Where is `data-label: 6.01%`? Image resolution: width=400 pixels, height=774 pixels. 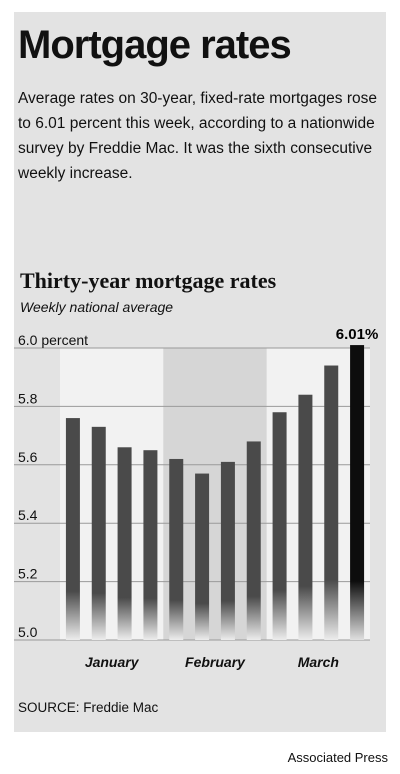
data-label: 6.01% is located at coordinates (357, 334).